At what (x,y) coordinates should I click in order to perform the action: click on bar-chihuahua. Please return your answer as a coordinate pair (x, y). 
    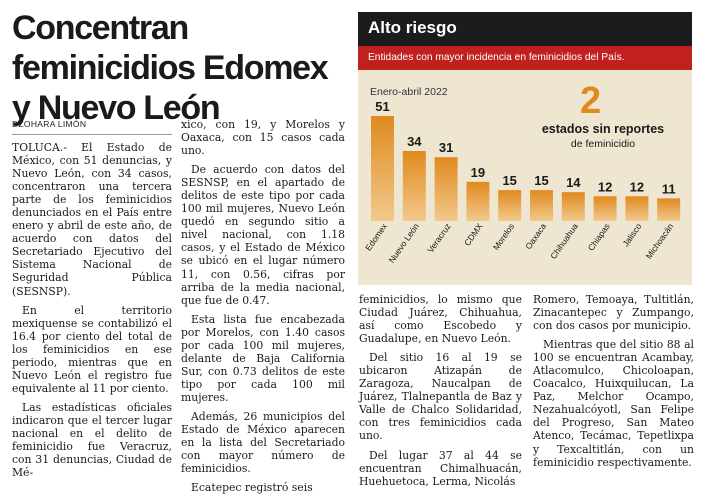
    Looking at the image, I should click on (573, 206).